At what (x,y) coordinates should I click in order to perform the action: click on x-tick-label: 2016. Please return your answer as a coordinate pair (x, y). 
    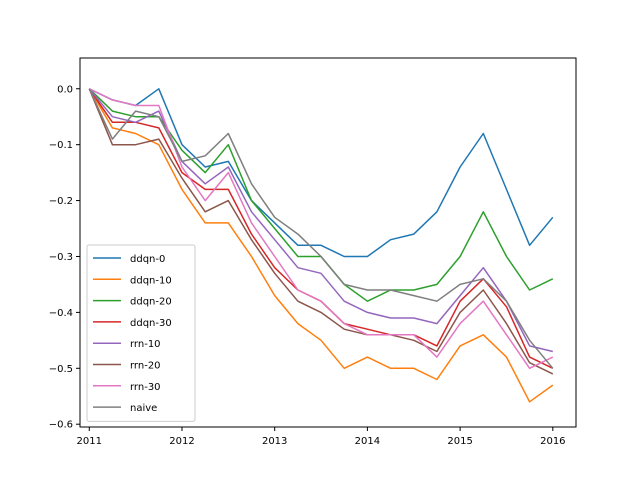
    Looking at the image, I should click on (552, 441).